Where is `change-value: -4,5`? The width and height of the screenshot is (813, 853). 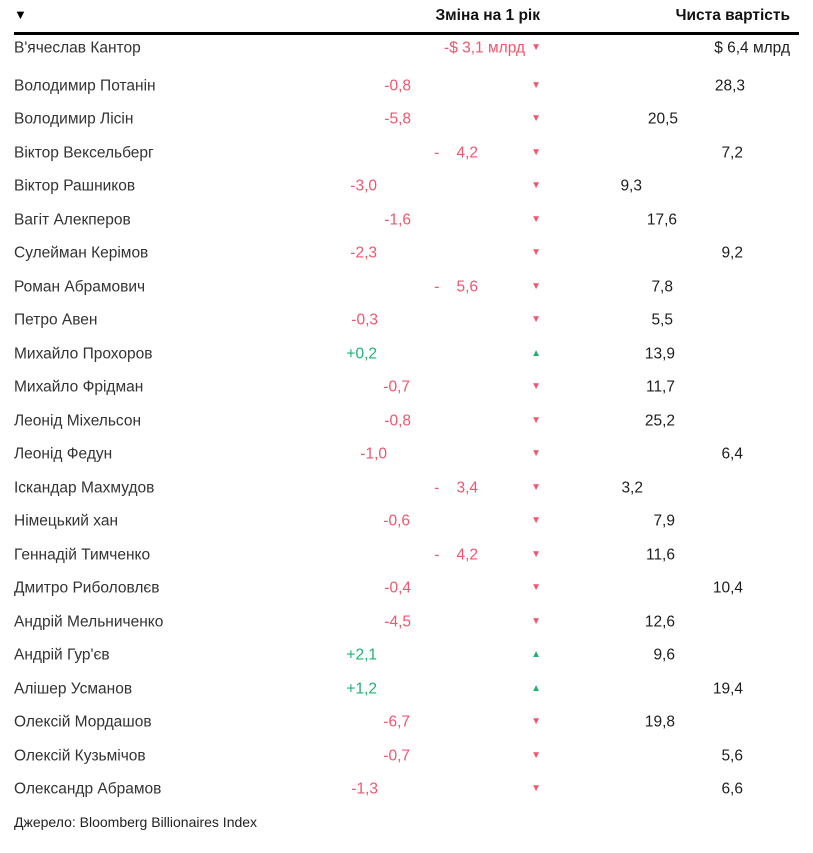 change-value: -4,5 is located at coordinates (397, 621).